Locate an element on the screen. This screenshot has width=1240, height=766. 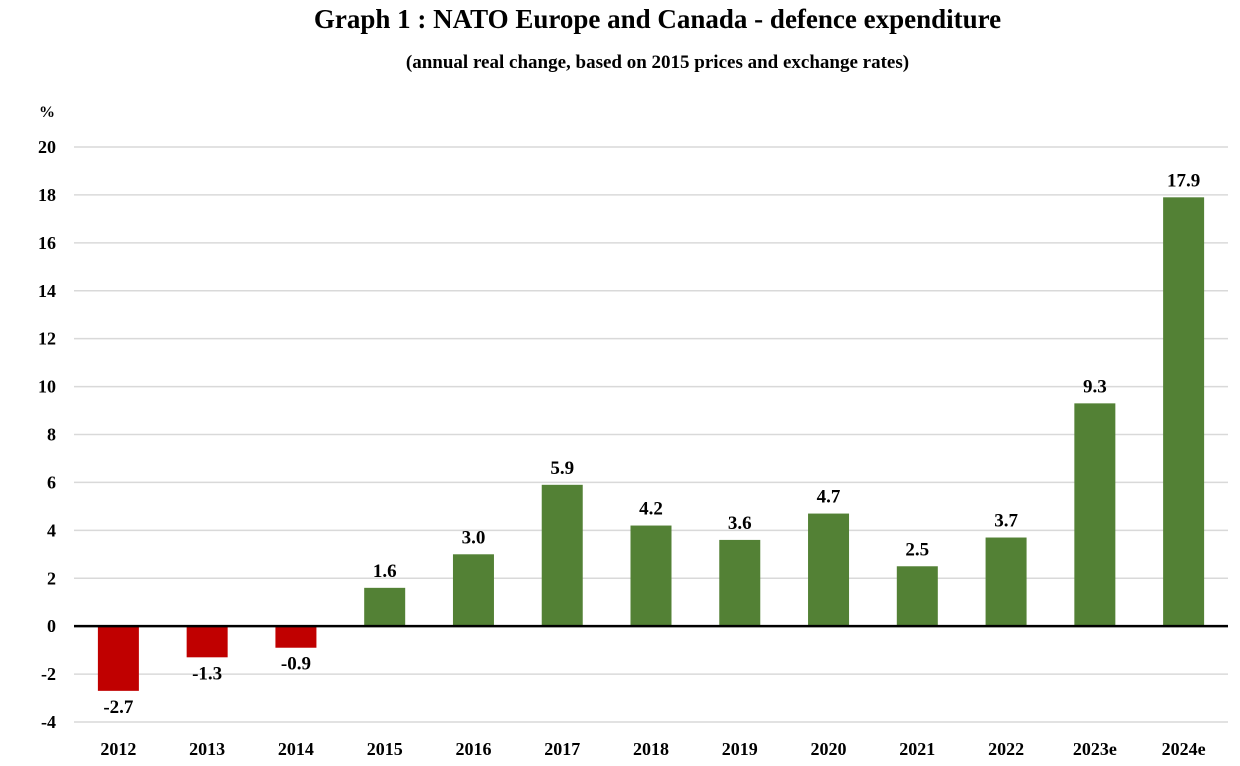
data-label-2021: 2.5 is located at coordinates (917, 549).